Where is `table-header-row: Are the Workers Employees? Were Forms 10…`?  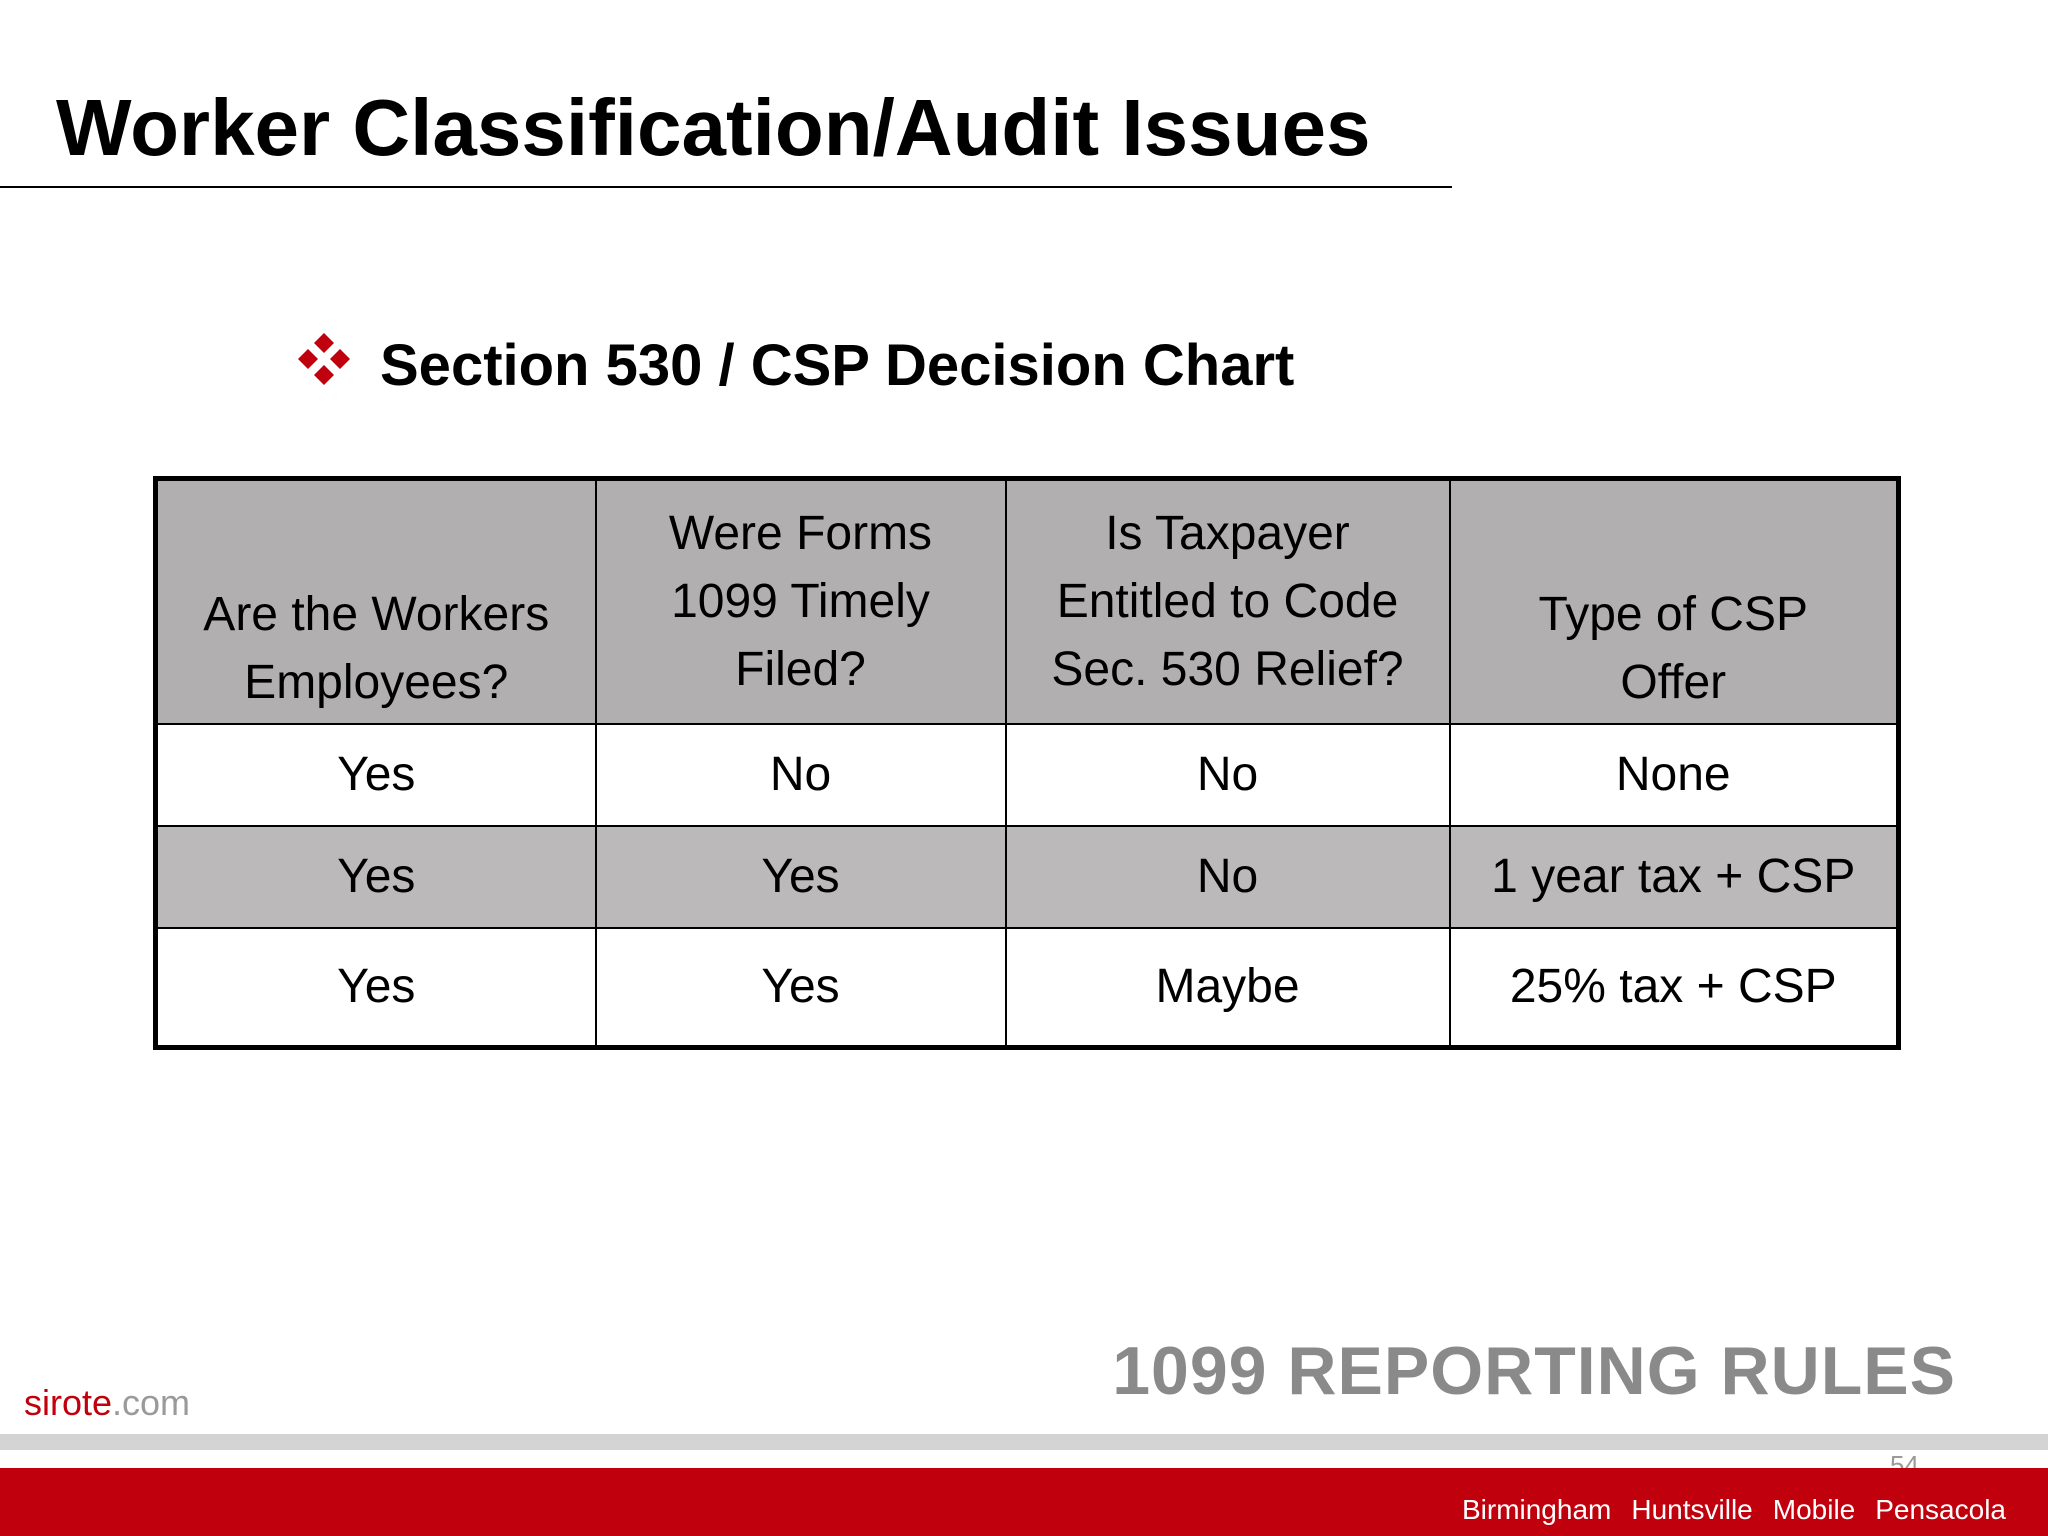 table-header-row: Are the Workers Employees? Were Forms 10… is located at coordinates (1027, 601).